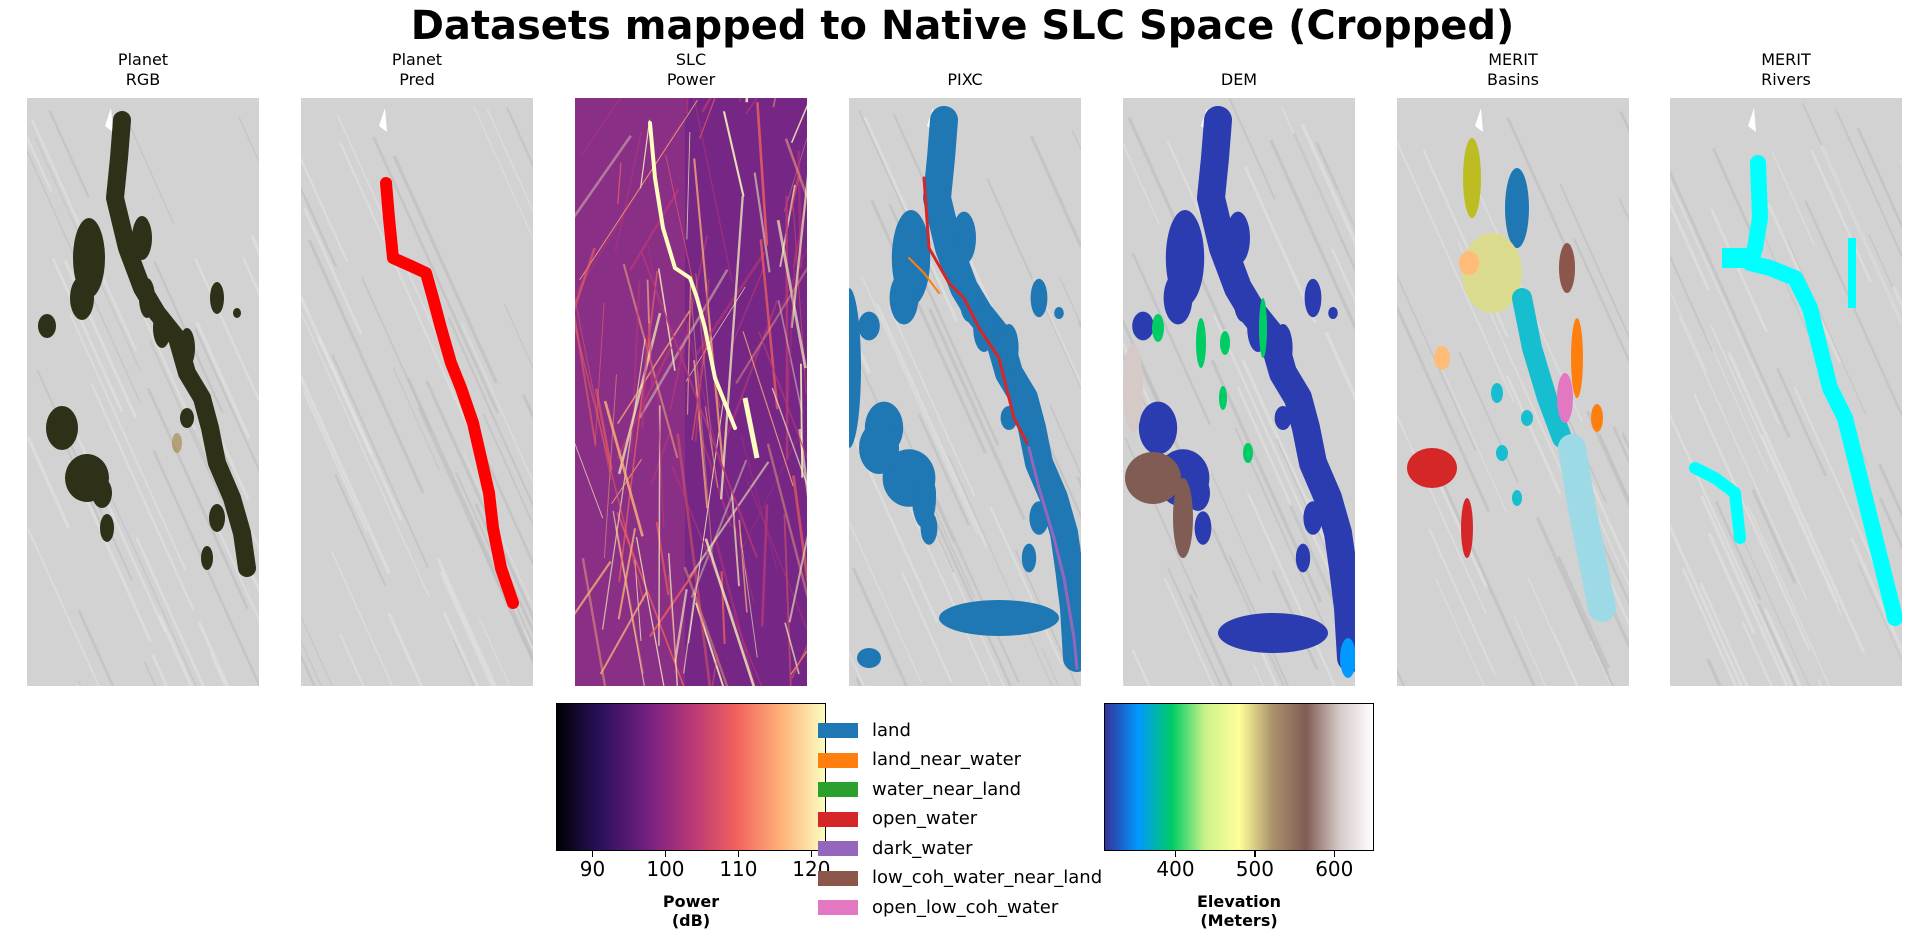  What do you see at coordinates (143, 392) in the screenshot?
I see `planet-rgb-panel` at bounding box center [143, 392].